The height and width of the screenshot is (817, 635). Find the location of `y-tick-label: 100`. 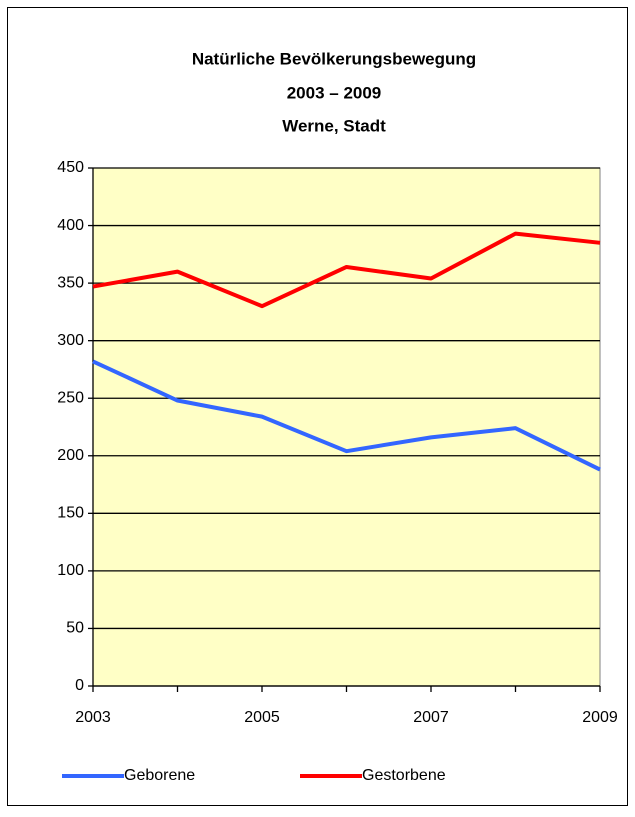

y-tick-label: 100 is located at coordinates (70, 570).